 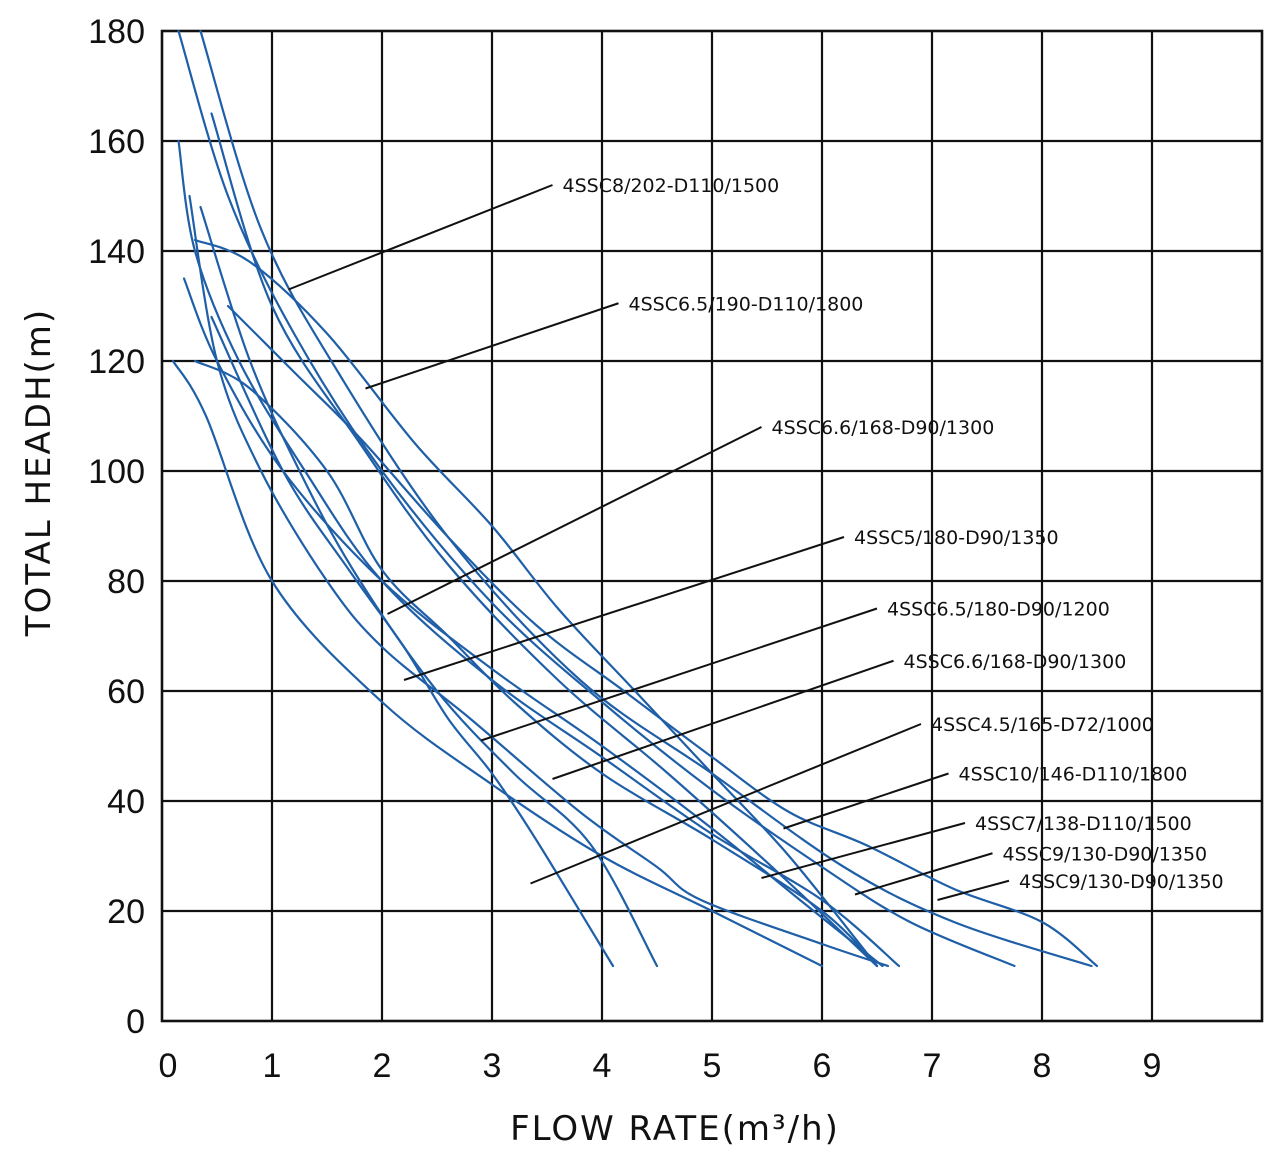 I want to click on y-axis-ticks: 0 20 40 60 80 100 120 140 160 180, so click(x=116, y=527).